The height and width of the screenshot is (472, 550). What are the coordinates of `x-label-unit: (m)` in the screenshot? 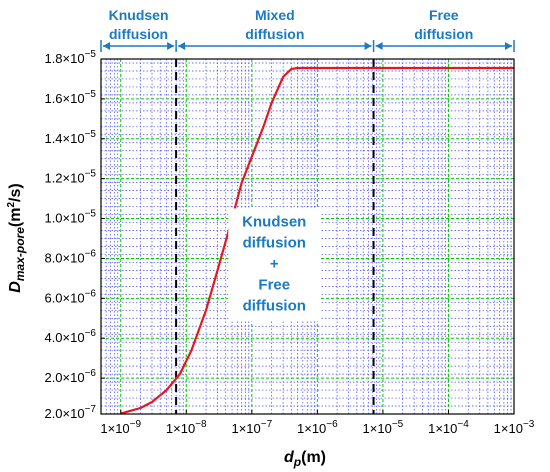 It's located at (313, 457).